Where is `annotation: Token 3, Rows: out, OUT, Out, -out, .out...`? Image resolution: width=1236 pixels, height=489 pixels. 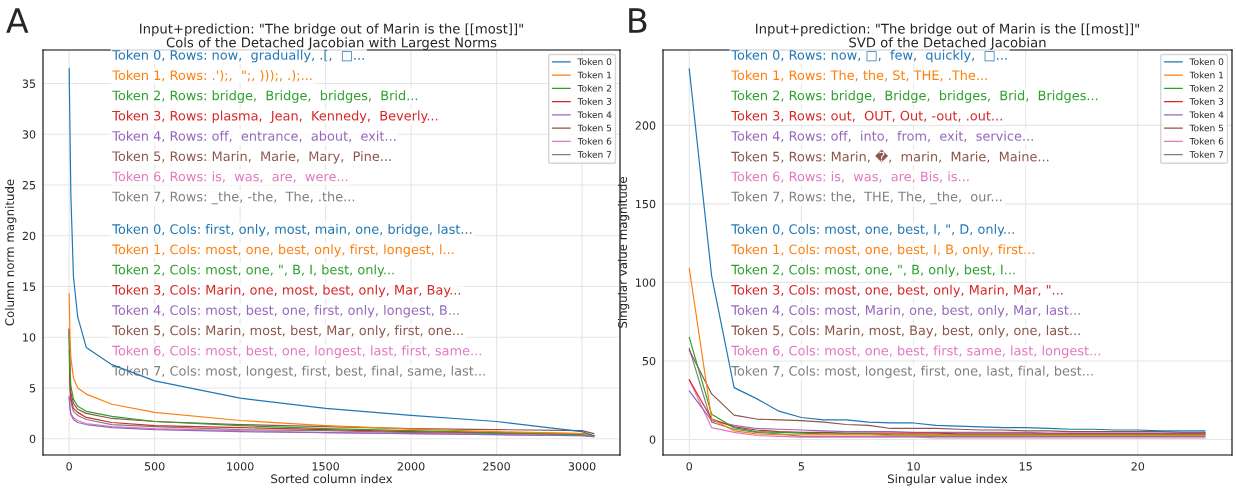
annotation: Token 3, Rows: out, OUT, Out, -out, .out... is located at coordinates (866, 116).